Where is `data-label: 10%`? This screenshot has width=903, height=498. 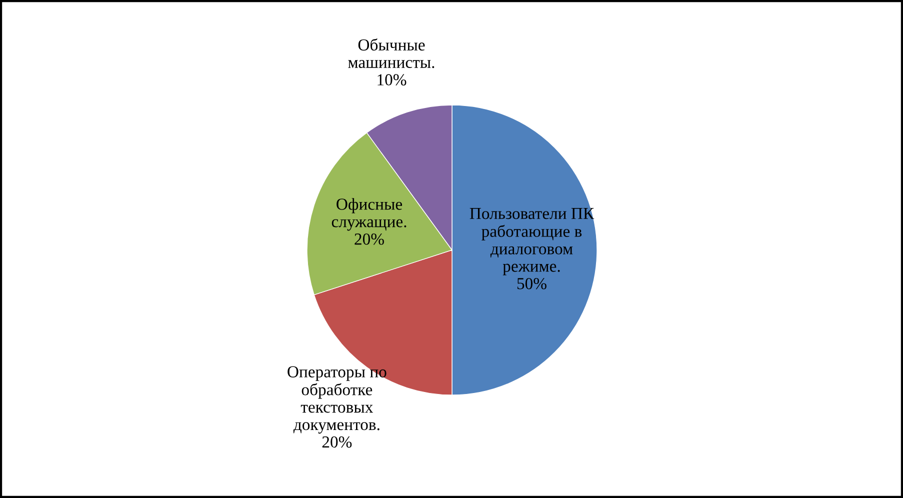
data-label: 10% is located at coordinates (392, 80).